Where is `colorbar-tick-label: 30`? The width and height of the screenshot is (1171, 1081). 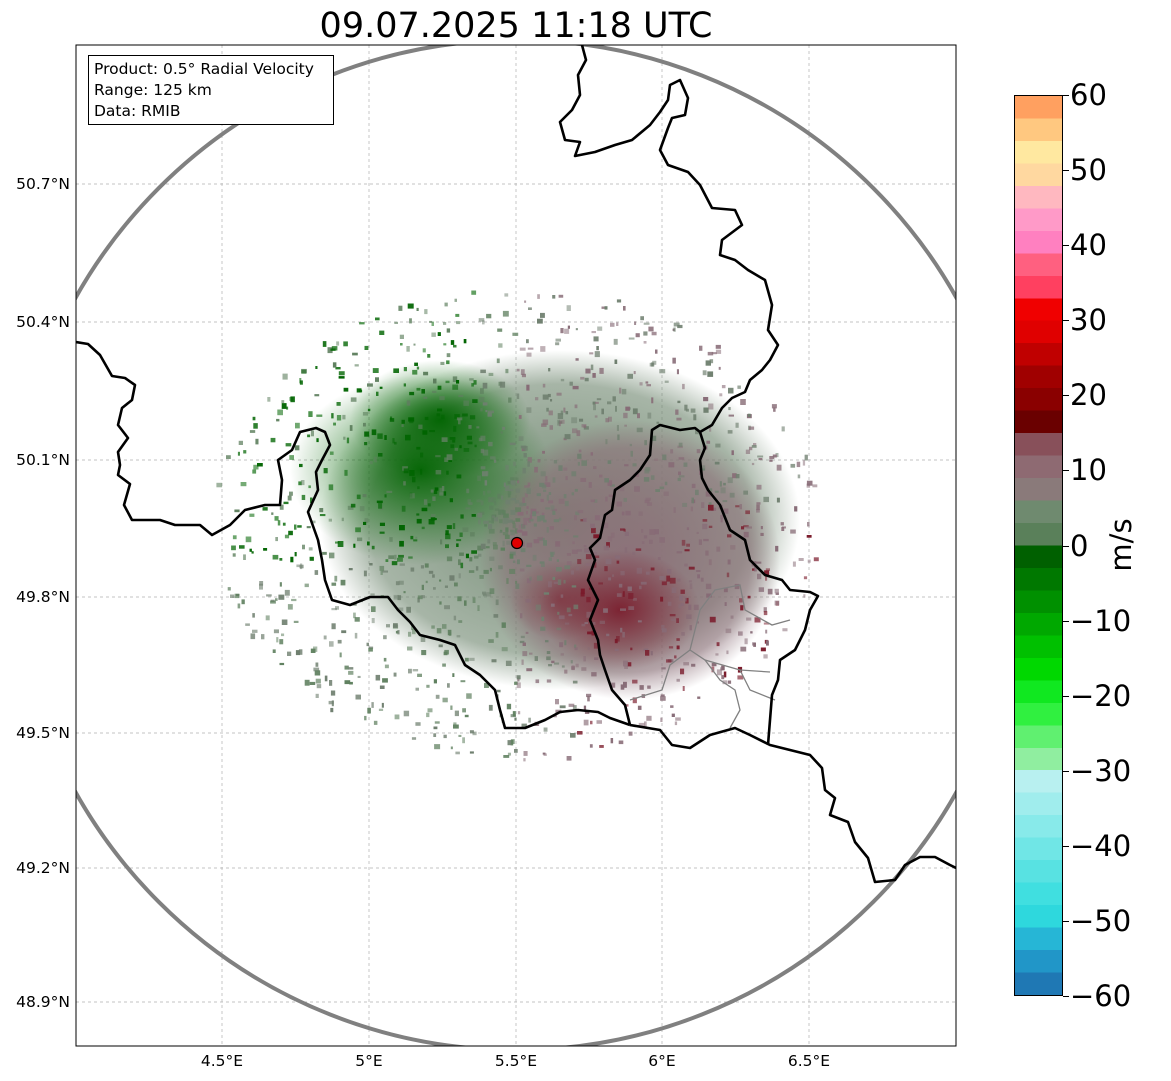
colorbar-tick-label: 30 is located at coordinates (1088, 320).